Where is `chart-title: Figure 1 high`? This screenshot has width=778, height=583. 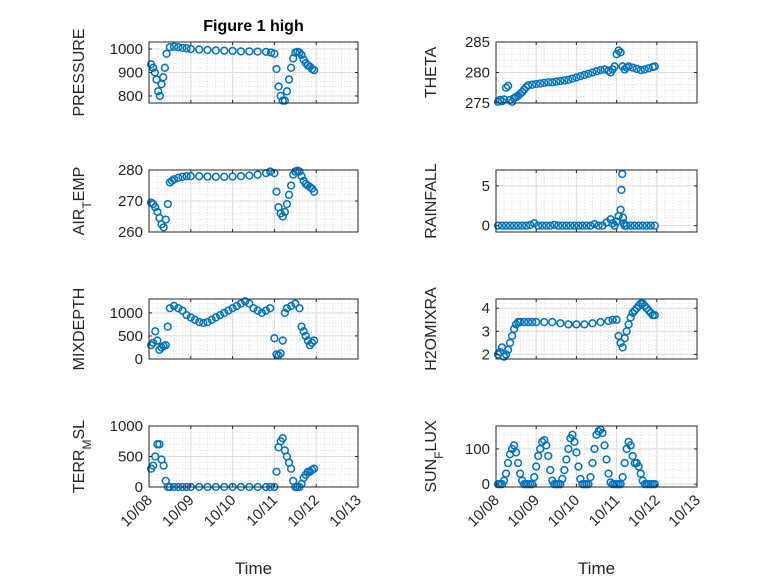
chart-title: Figure 1 high is located at coordinates (253, 26).